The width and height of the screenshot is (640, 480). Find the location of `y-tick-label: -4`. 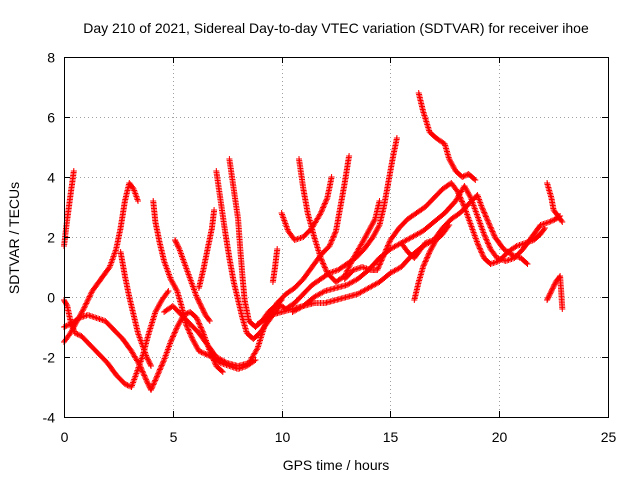

y-tick-label: -4 is located at coordinates (49, 418).